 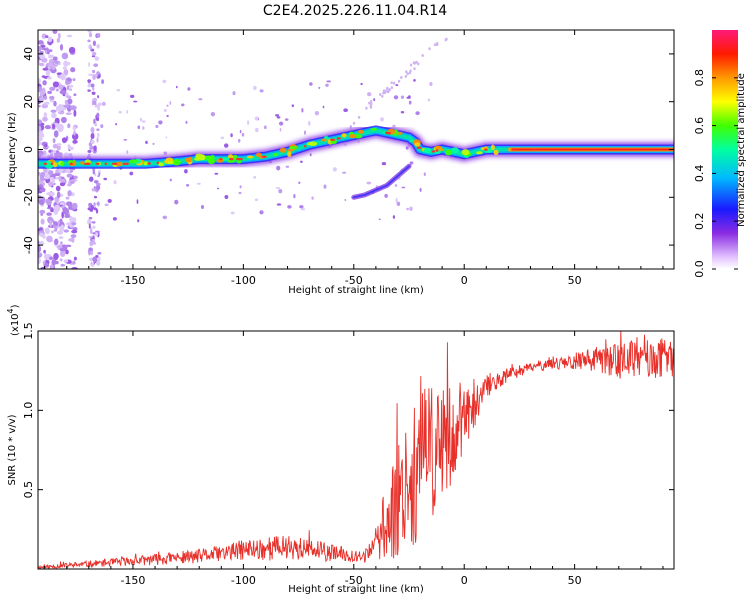 I want to click on spectrogram-ytick-label: 40, so click(x=28, y=54).